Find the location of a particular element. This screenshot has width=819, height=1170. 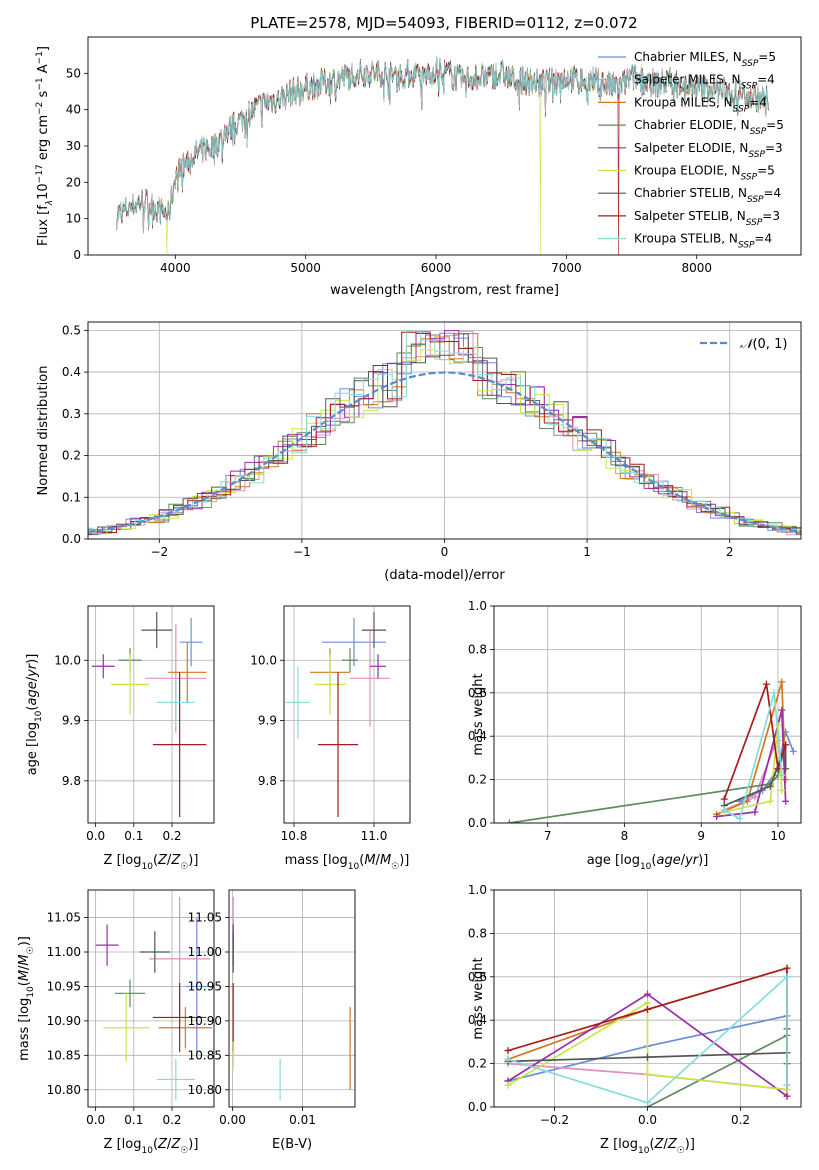

y-tick-label: 9.9 is located at coordinates (71, 721).